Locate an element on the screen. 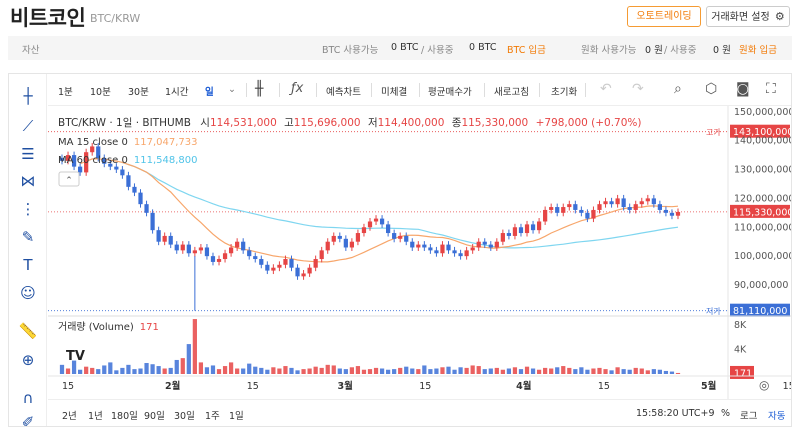 Image resolution: width=800 pixels, height=433 pixels. text-icon: T is located at coordinates (28, 265).